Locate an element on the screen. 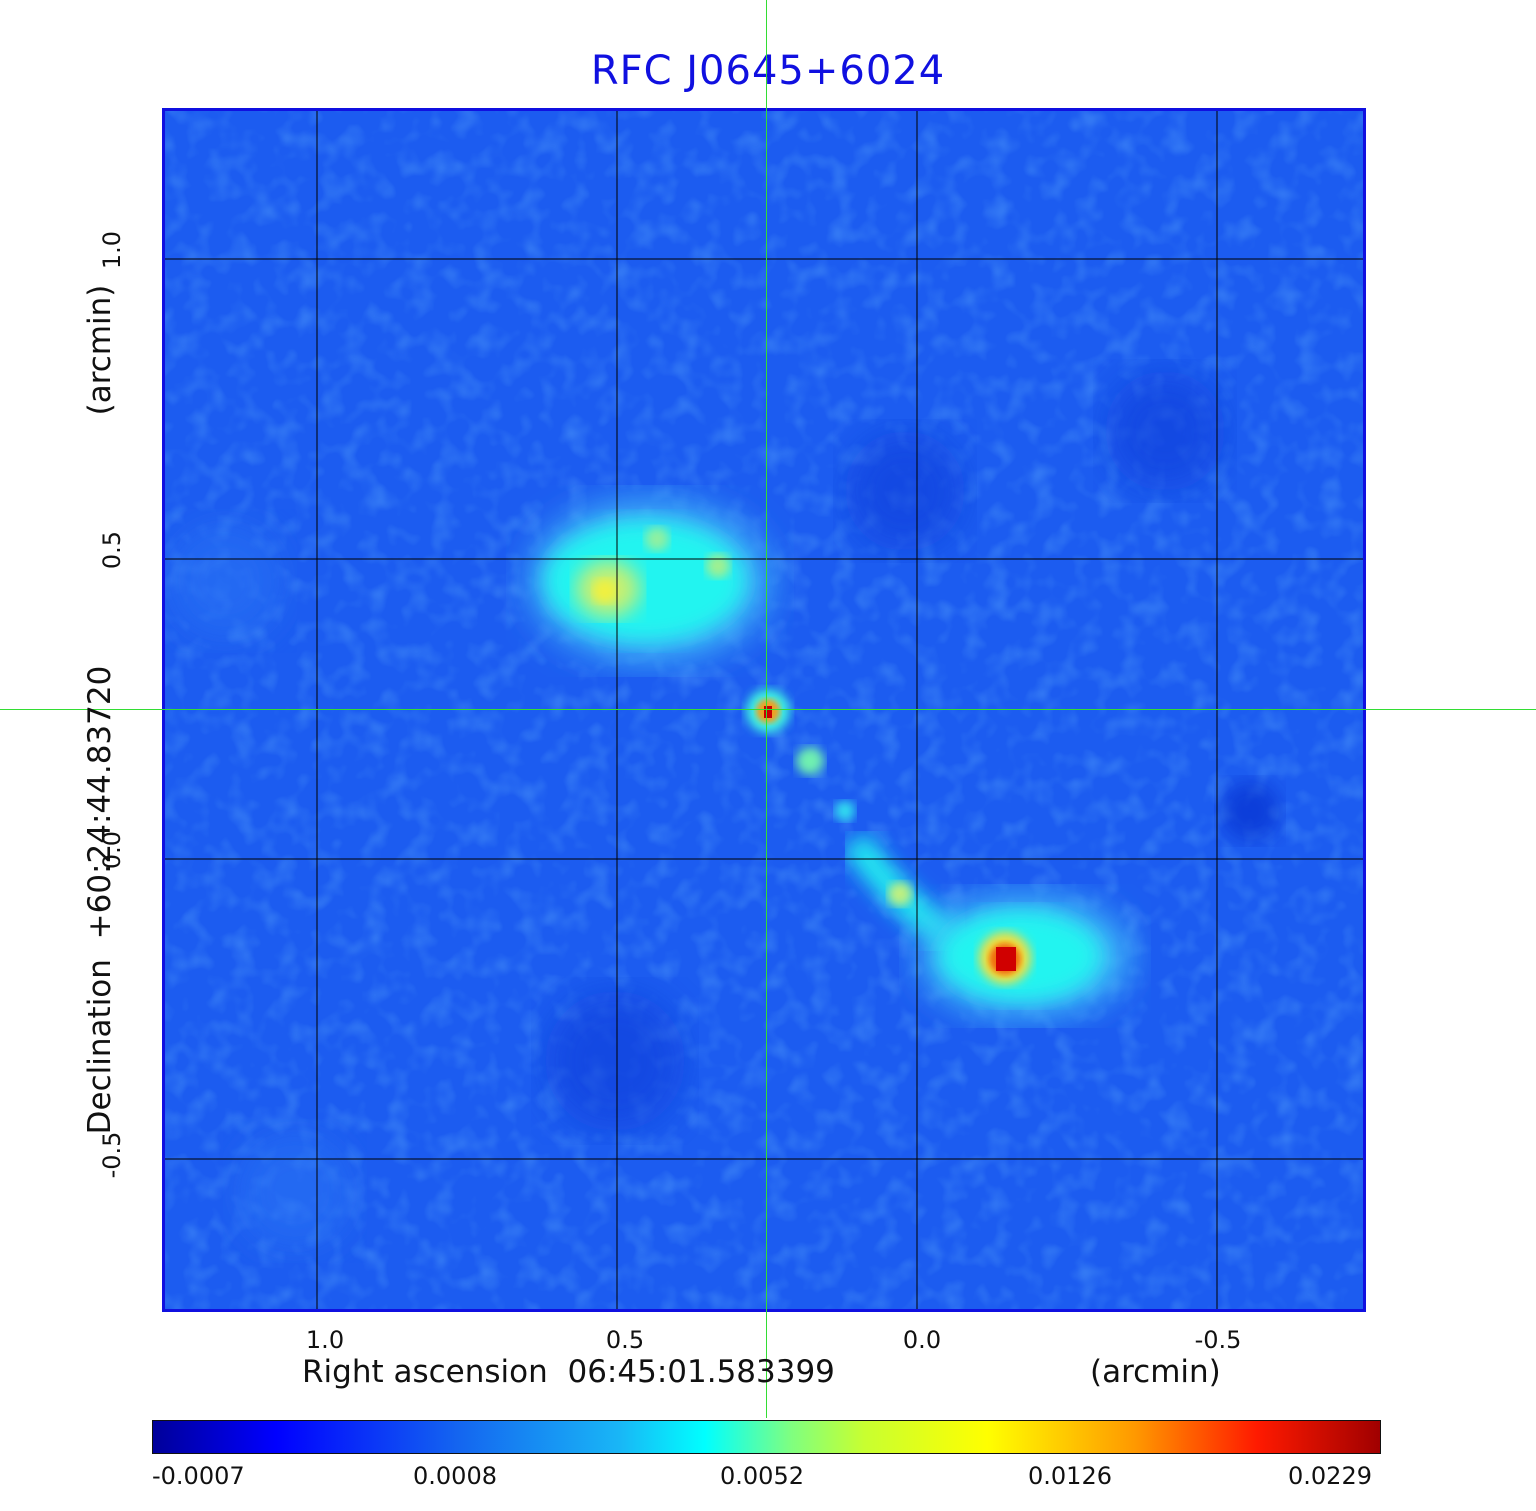 The height and width of the screenshot is (1511, 1536). colorbar-tick-label: 0.0008 is located at coordinates (455, 1476).